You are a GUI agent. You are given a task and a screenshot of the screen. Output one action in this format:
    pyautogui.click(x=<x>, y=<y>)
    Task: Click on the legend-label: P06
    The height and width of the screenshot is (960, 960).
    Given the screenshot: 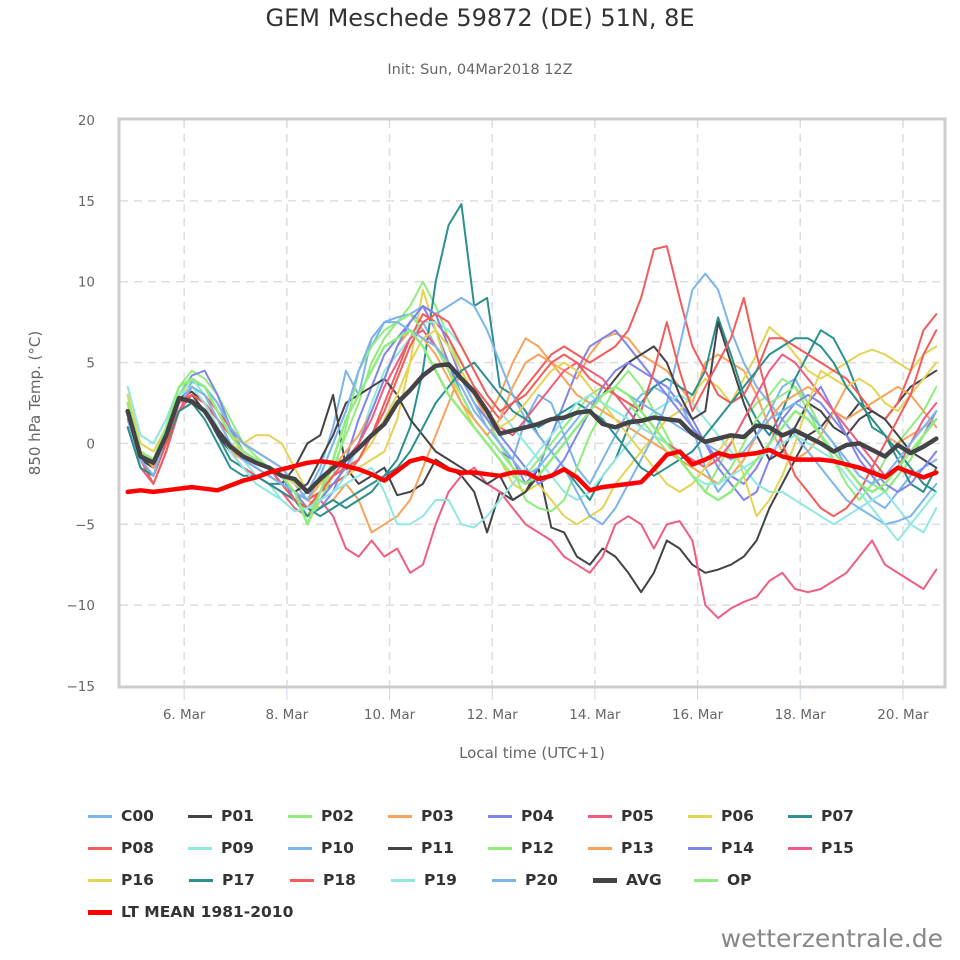 What is the action you would take?
    pyautogui.click(x=737, y=816)
    